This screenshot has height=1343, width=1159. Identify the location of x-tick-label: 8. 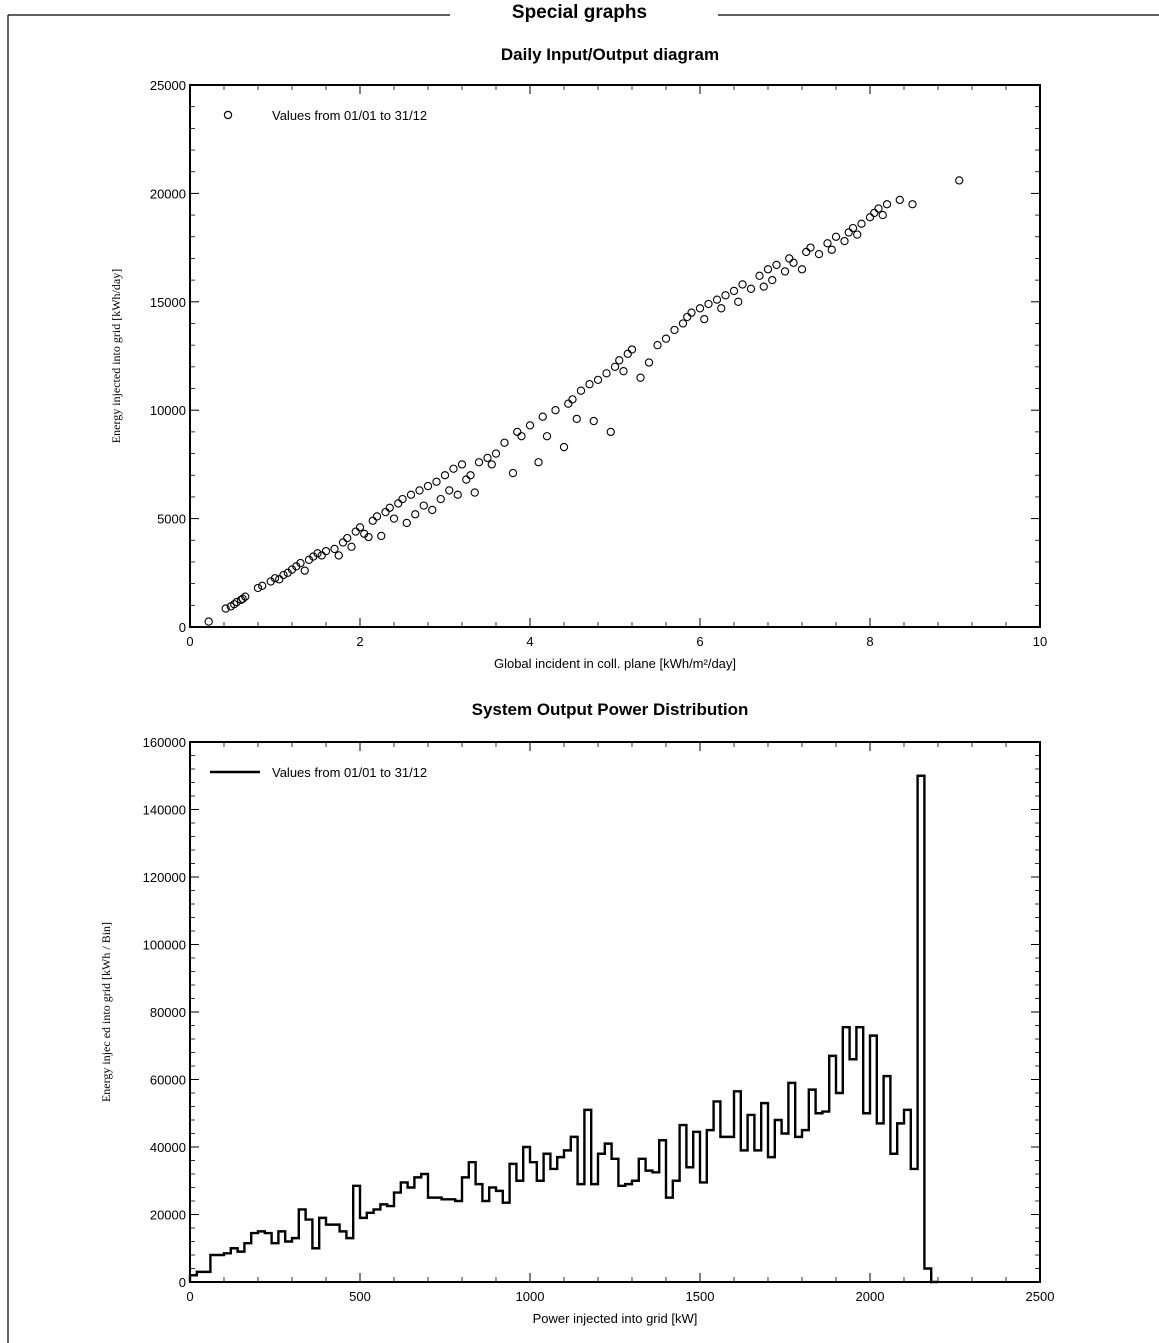
(869, 641).